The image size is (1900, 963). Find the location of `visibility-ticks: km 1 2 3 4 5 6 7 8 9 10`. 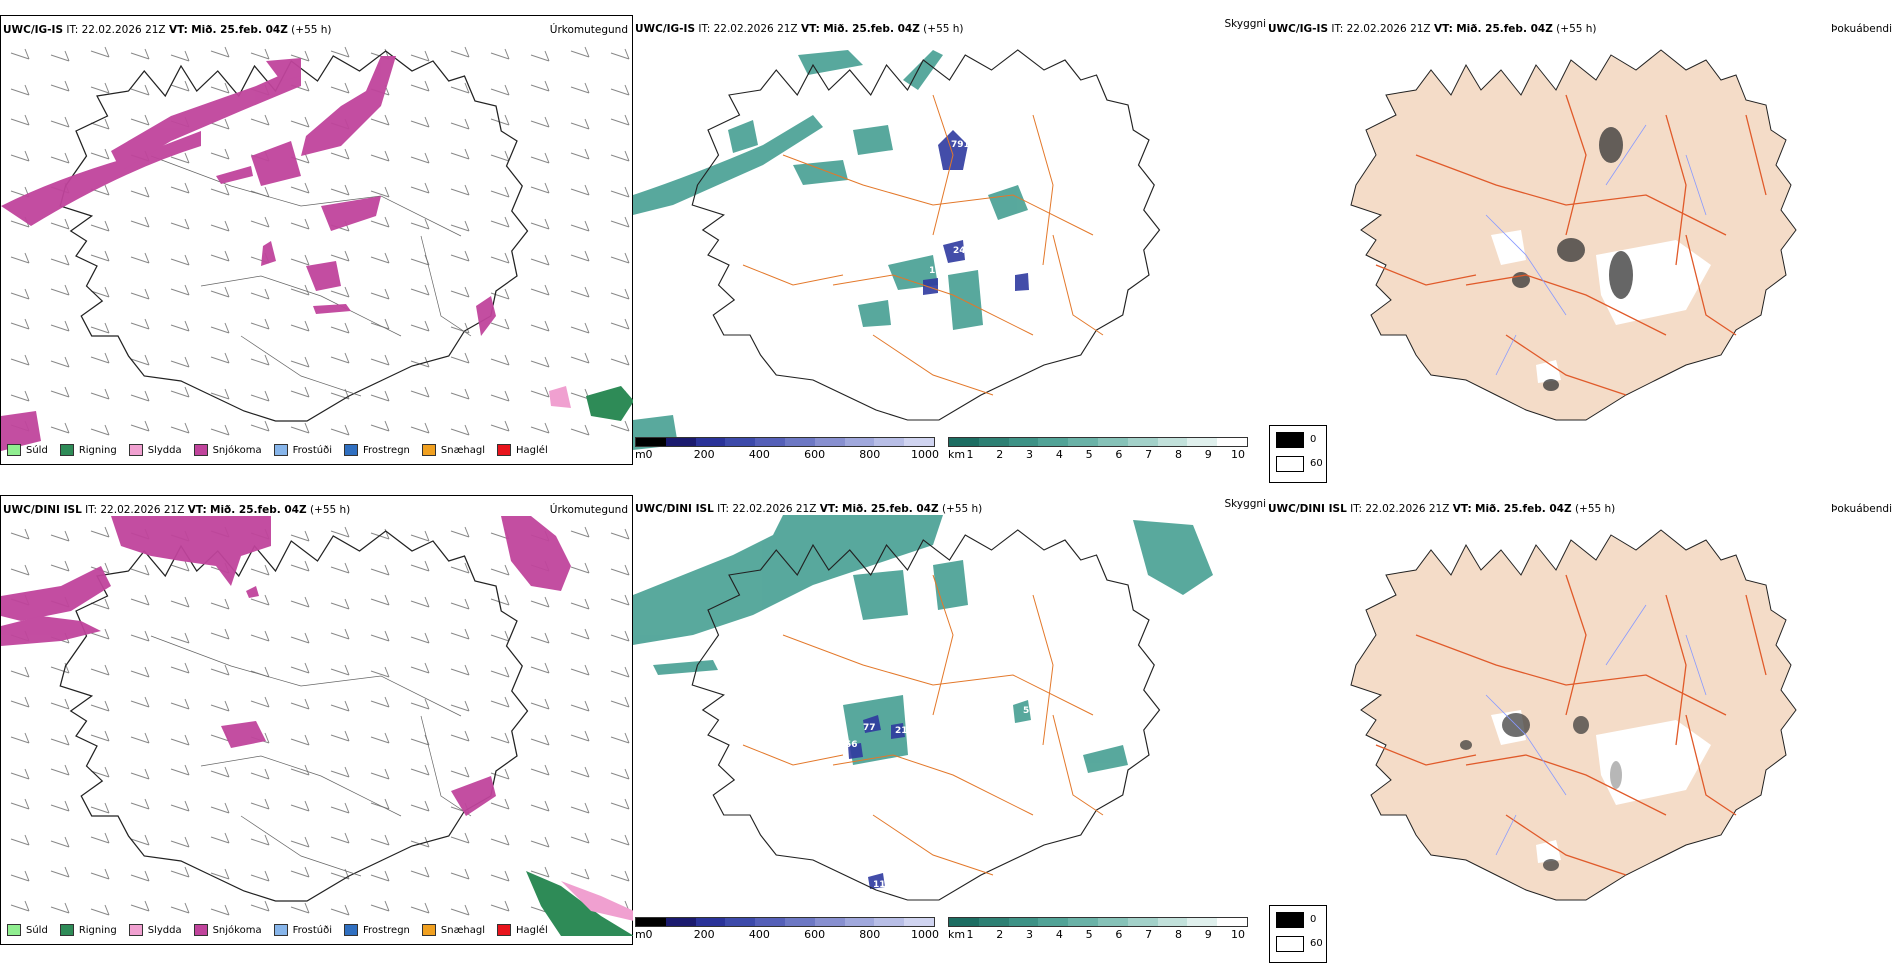

visibility-ticks: km 1 2 3 4 5 6 7 8 9 10 is located at coordinates (1098, 454).